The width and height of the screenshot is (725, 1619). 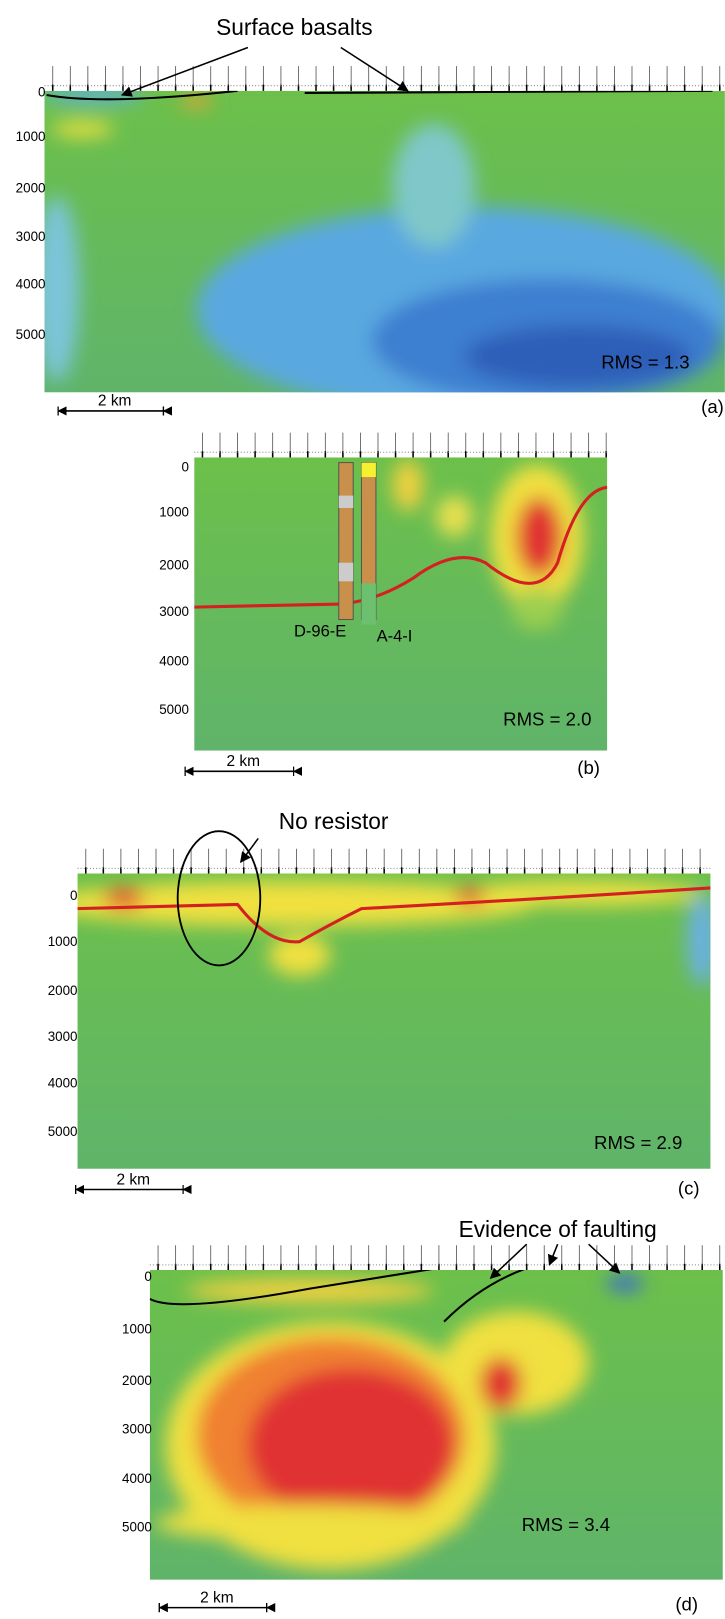 What do you see at coordinates (395, 635) in the screenshot?
I see `well-label: A-4-I` at bounding box center [395, 635].